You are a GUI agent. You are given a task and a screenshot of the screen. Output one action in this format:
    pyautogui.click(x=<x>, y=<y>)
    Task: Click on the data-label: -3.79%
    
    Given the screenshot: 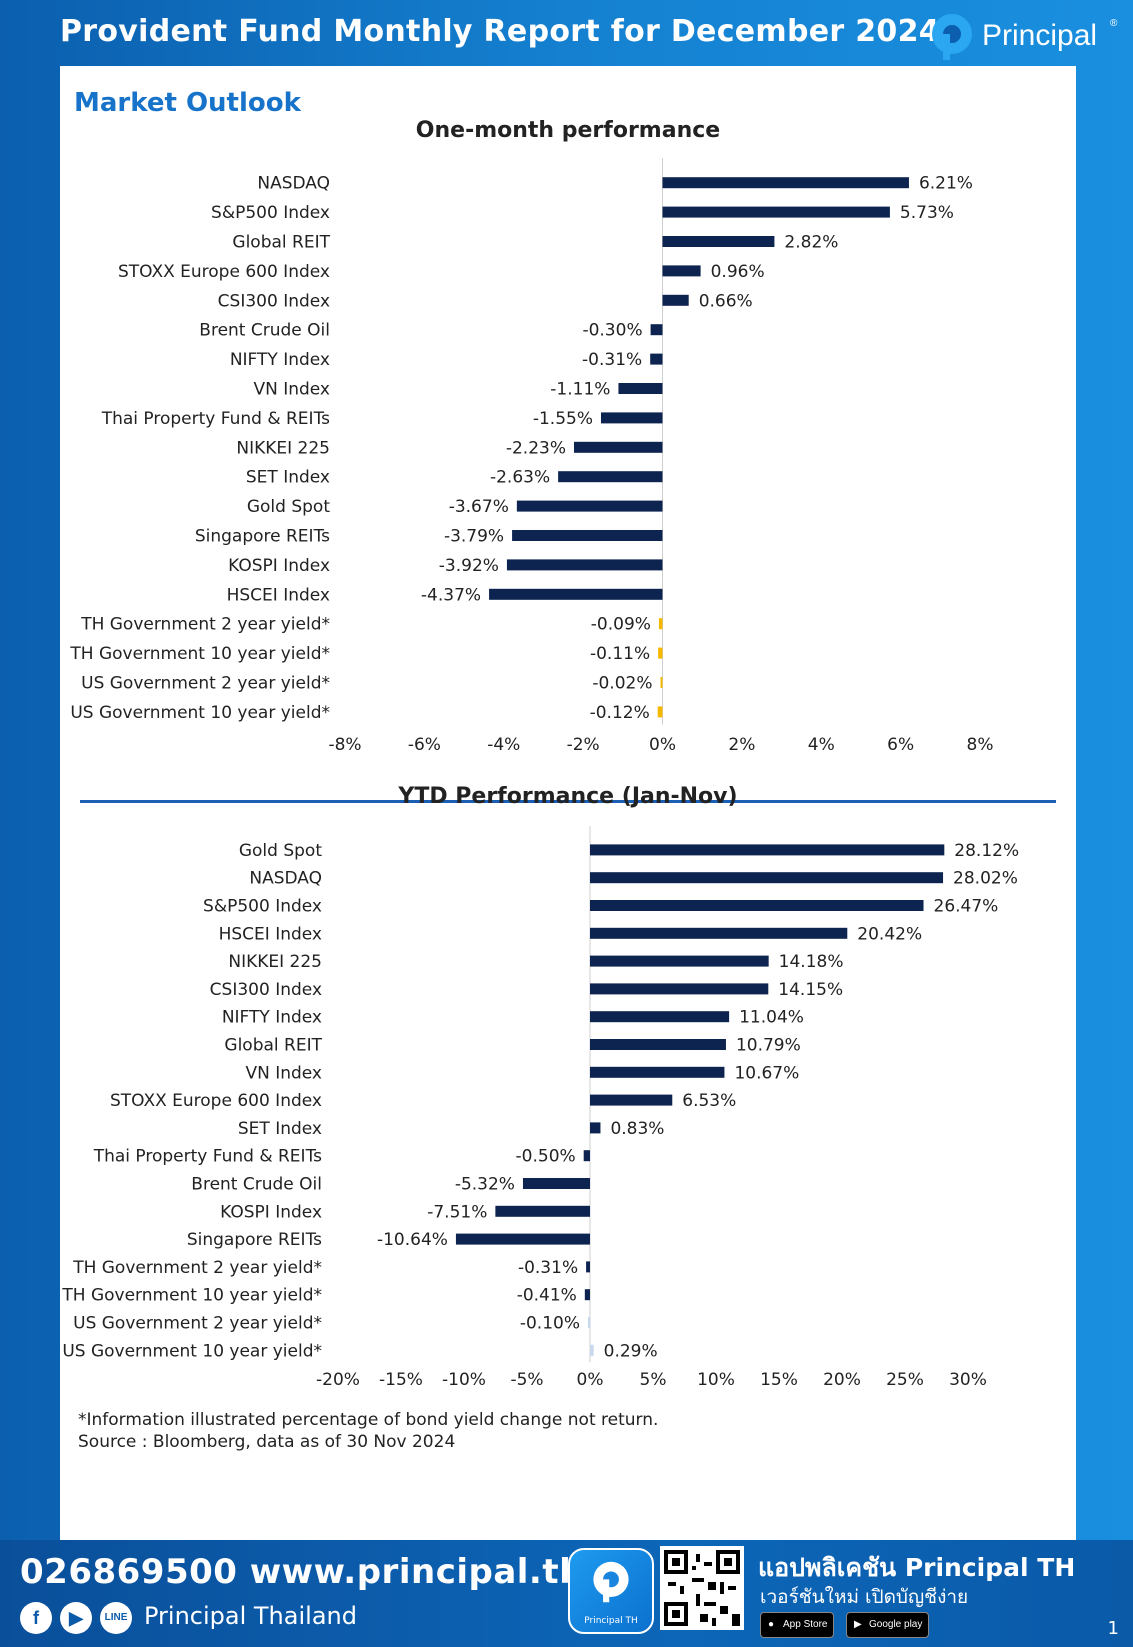 What is the action you would take?
    pyautogui.click(x=474, y=537)
    